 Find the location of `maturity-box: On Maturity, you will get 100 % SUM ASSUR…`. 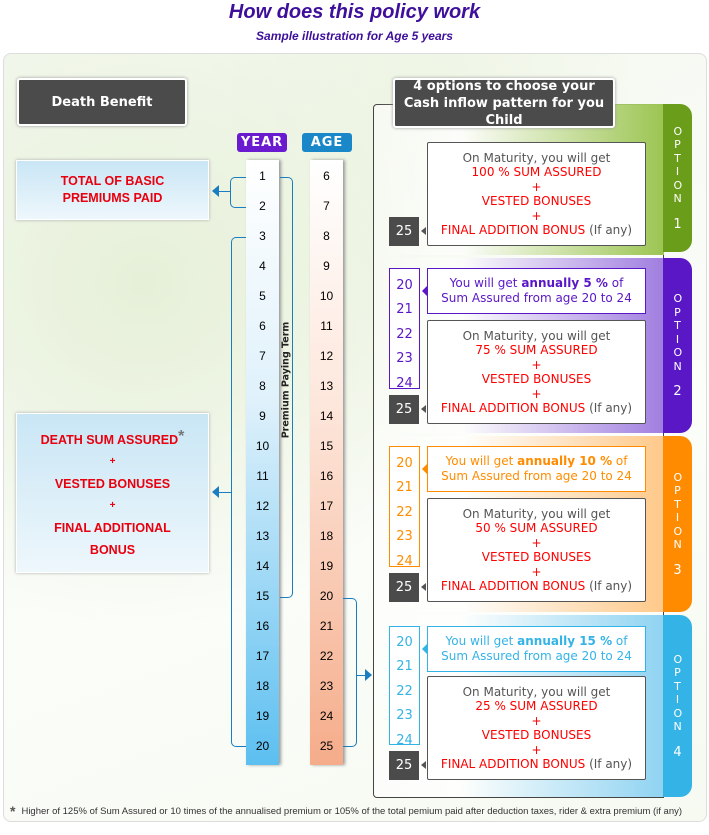

maturity-box: On Maturity, you will get 100 % SUM ASSUR… is located at coordinates (536, 194).